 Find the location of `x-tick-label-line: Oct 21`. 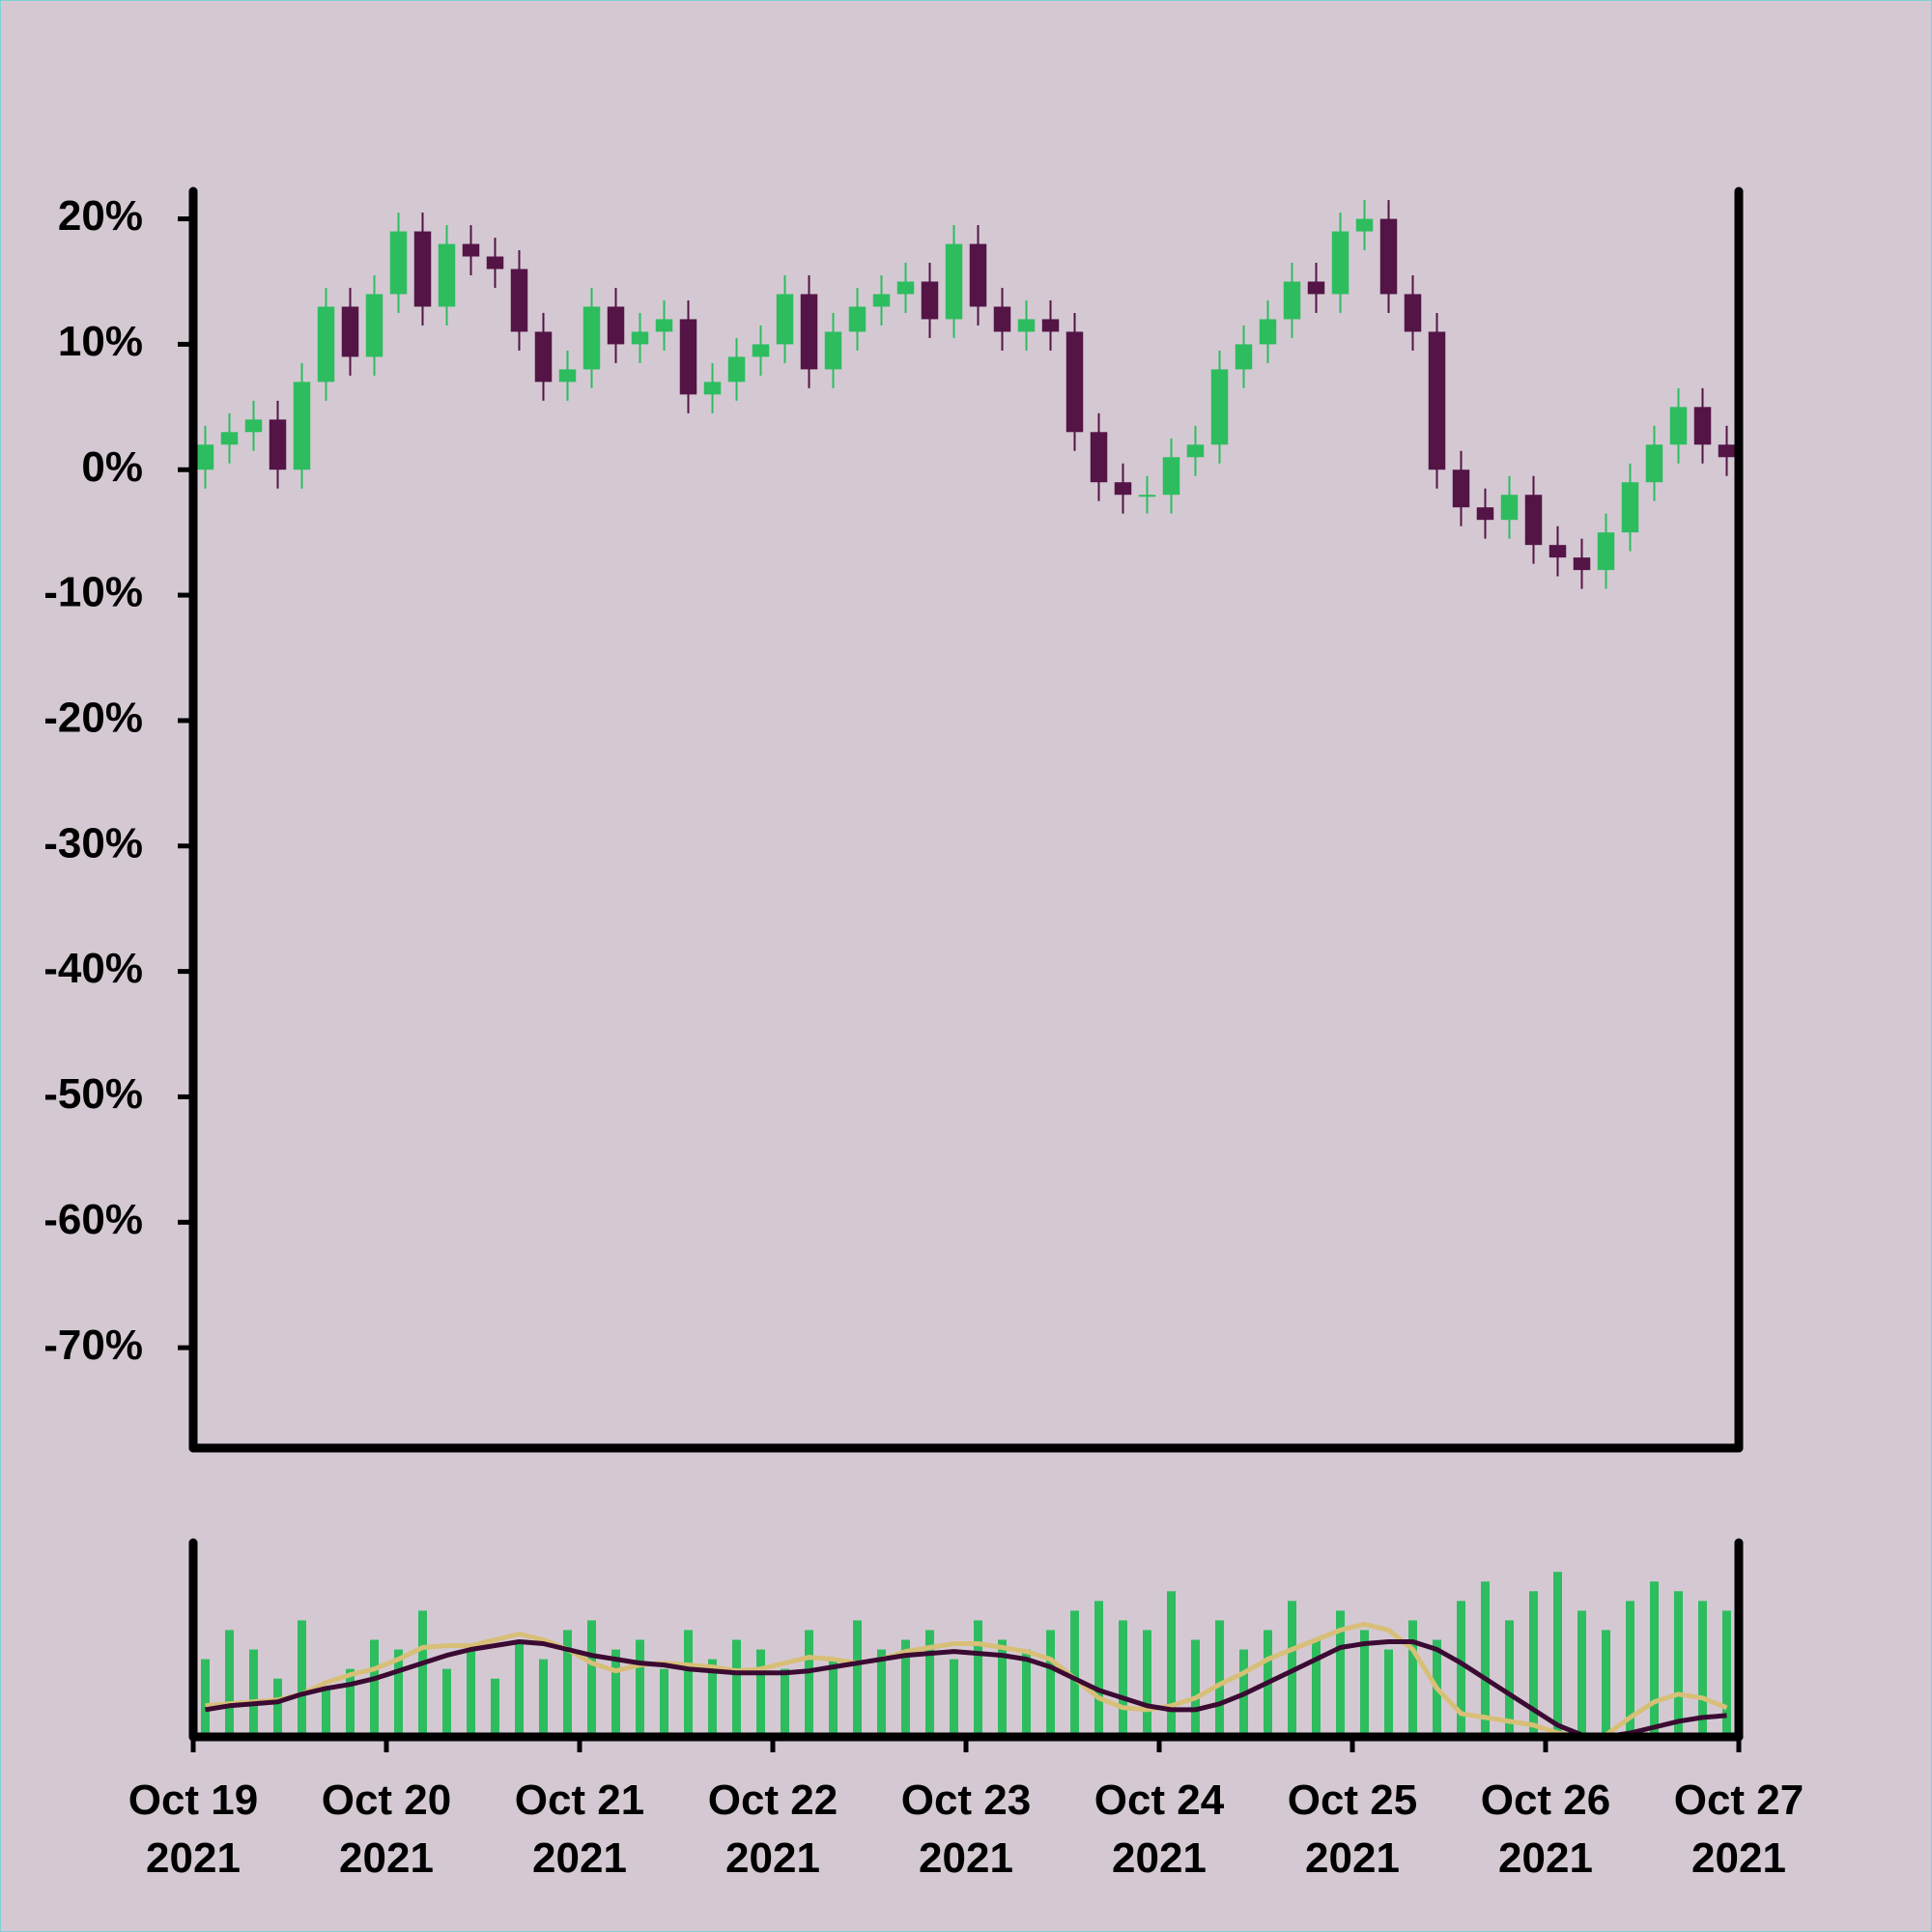

x-tick-label-line: Oct 21 is located at coordinates (580, 1800).